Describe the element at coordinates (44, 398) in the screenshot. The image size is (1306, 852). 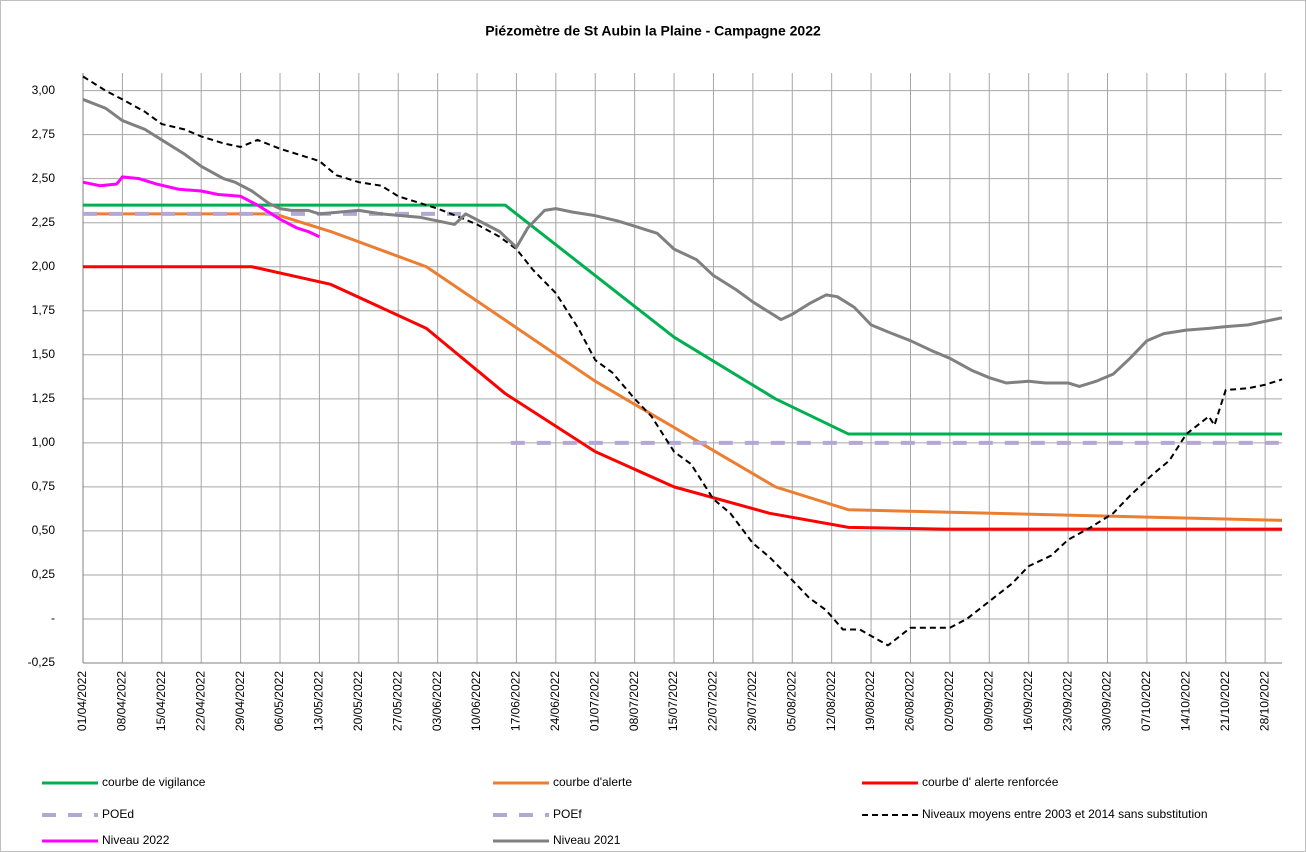
I see `y-tick-label: 1,25` at that location.